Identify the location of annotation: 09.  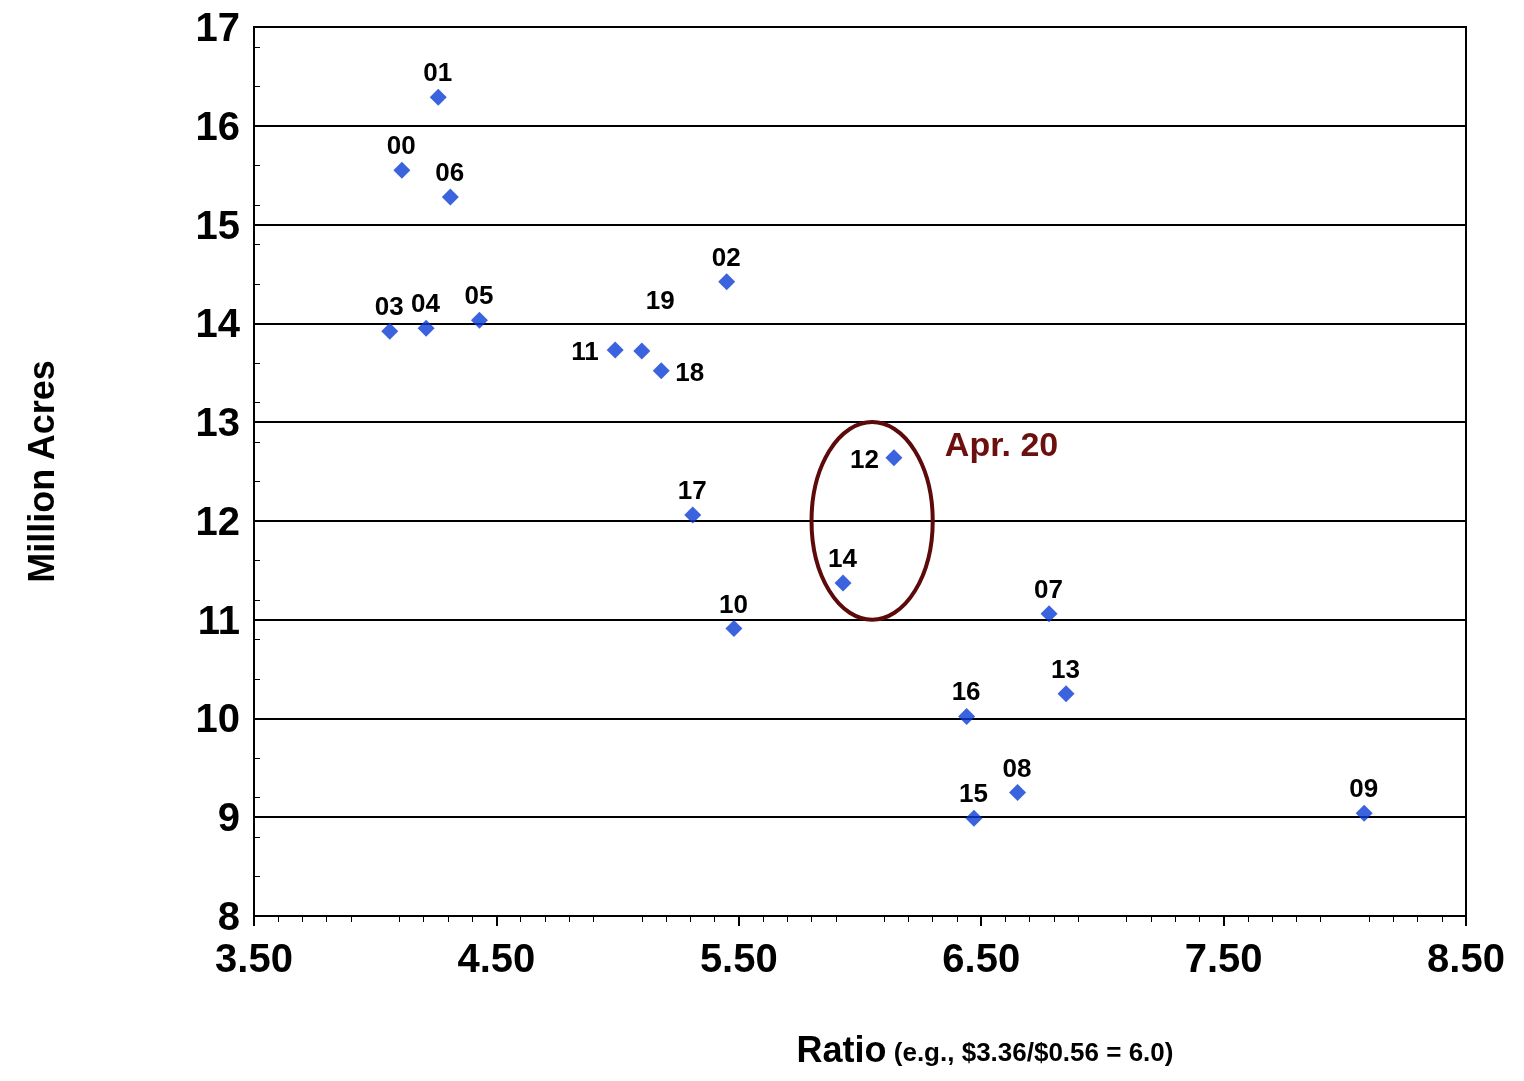
(1364, 788).